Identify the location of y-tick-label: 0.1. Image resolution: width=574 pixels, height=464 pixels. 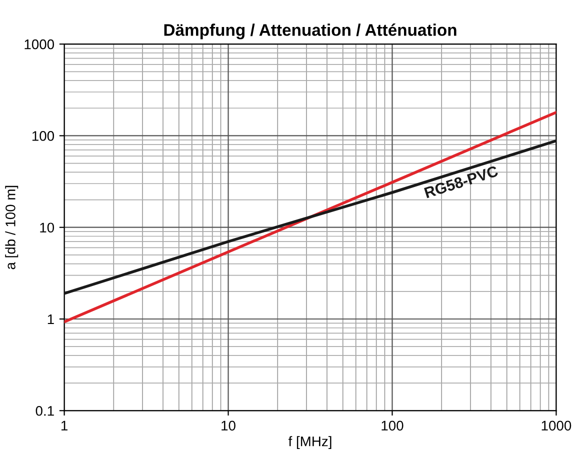
(45, 411).